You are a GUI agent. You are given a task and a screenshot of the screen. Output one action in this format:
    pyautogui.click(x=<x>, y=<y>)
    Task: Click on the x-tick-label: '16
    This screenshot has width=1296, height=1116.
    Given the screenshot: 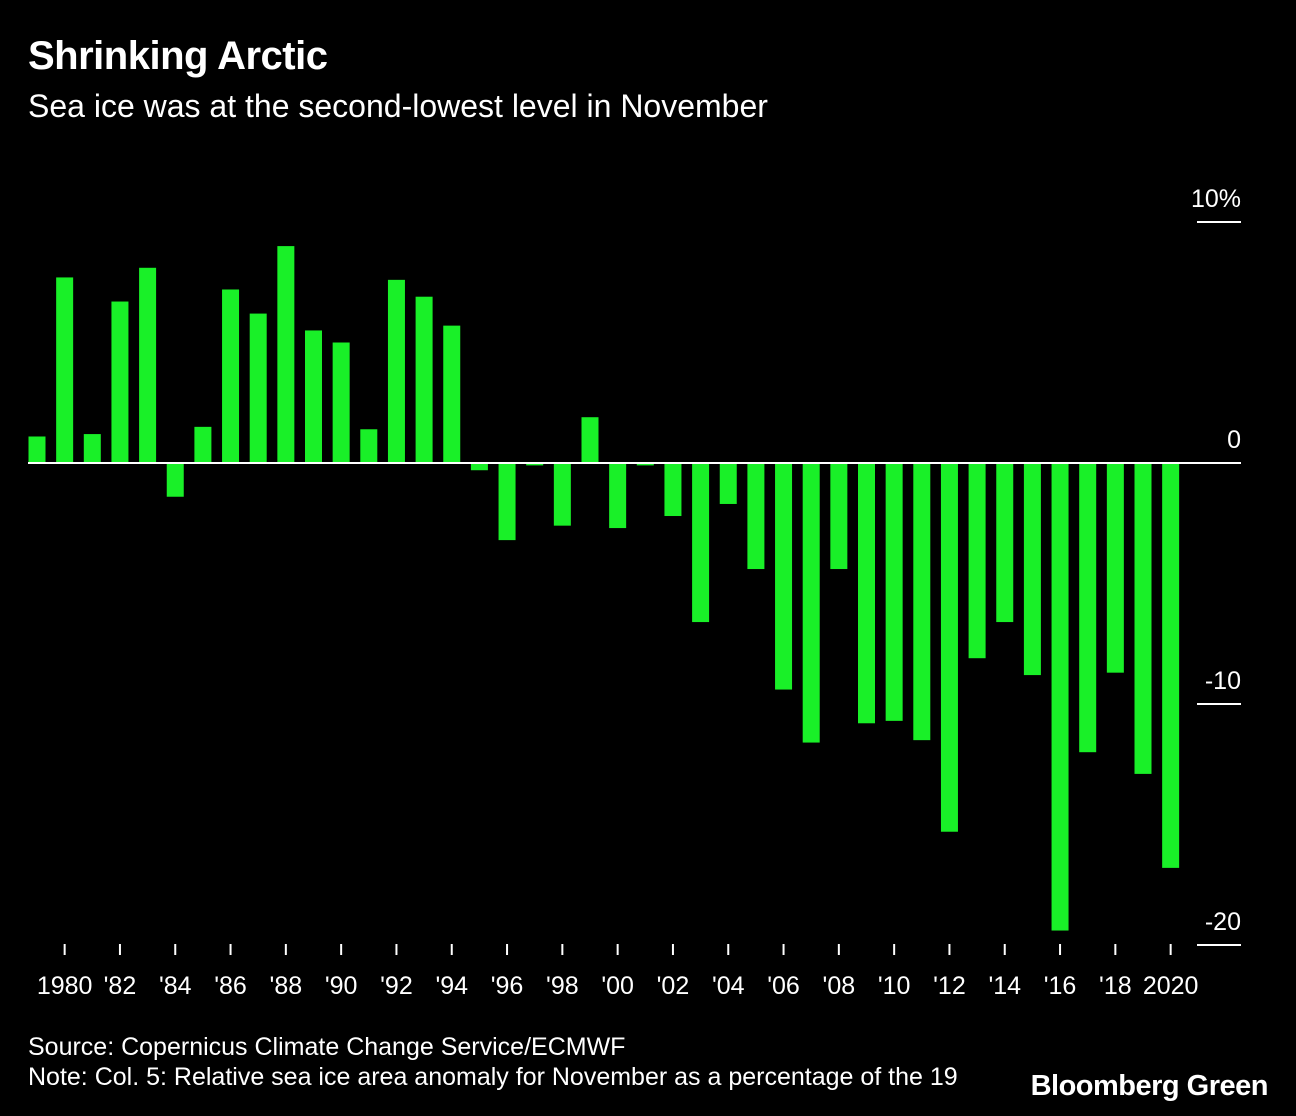 What is the action you would take?
    pyautogui.click(x=1060, y=986)
    